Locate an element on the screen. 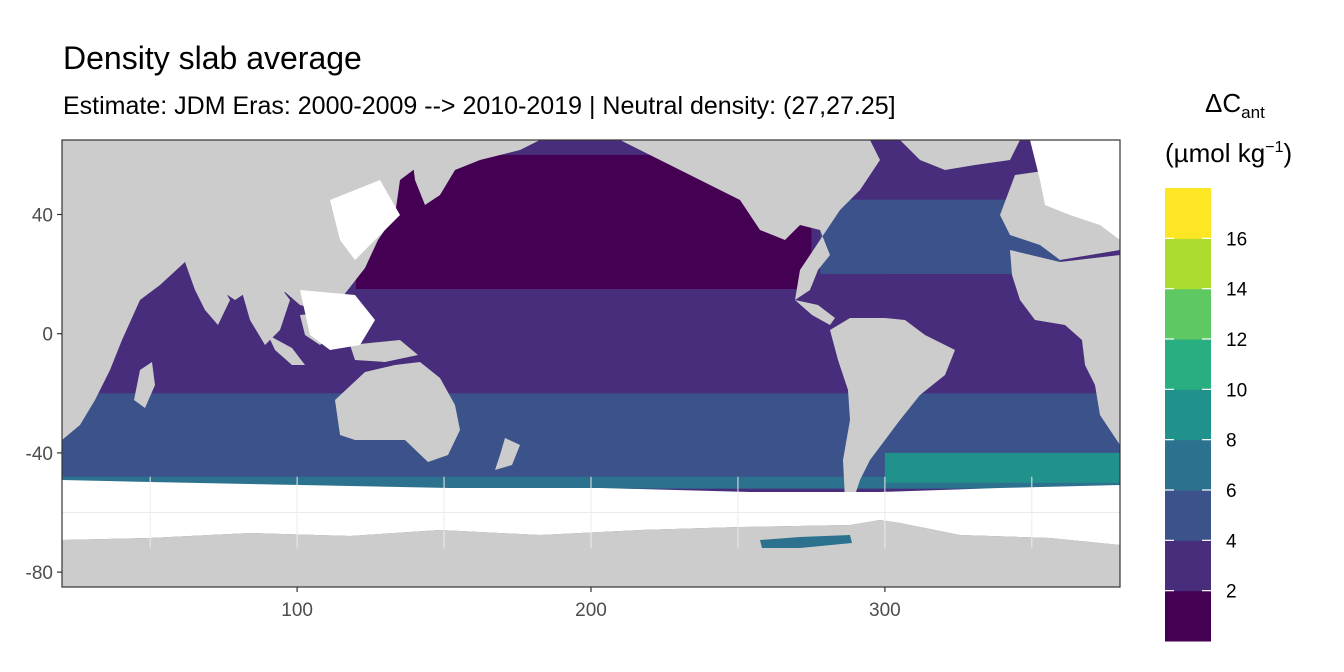 The width and height of the screenshot is (1344, 672). colorbar-label: 6 is located at coordinates (1231, 491).